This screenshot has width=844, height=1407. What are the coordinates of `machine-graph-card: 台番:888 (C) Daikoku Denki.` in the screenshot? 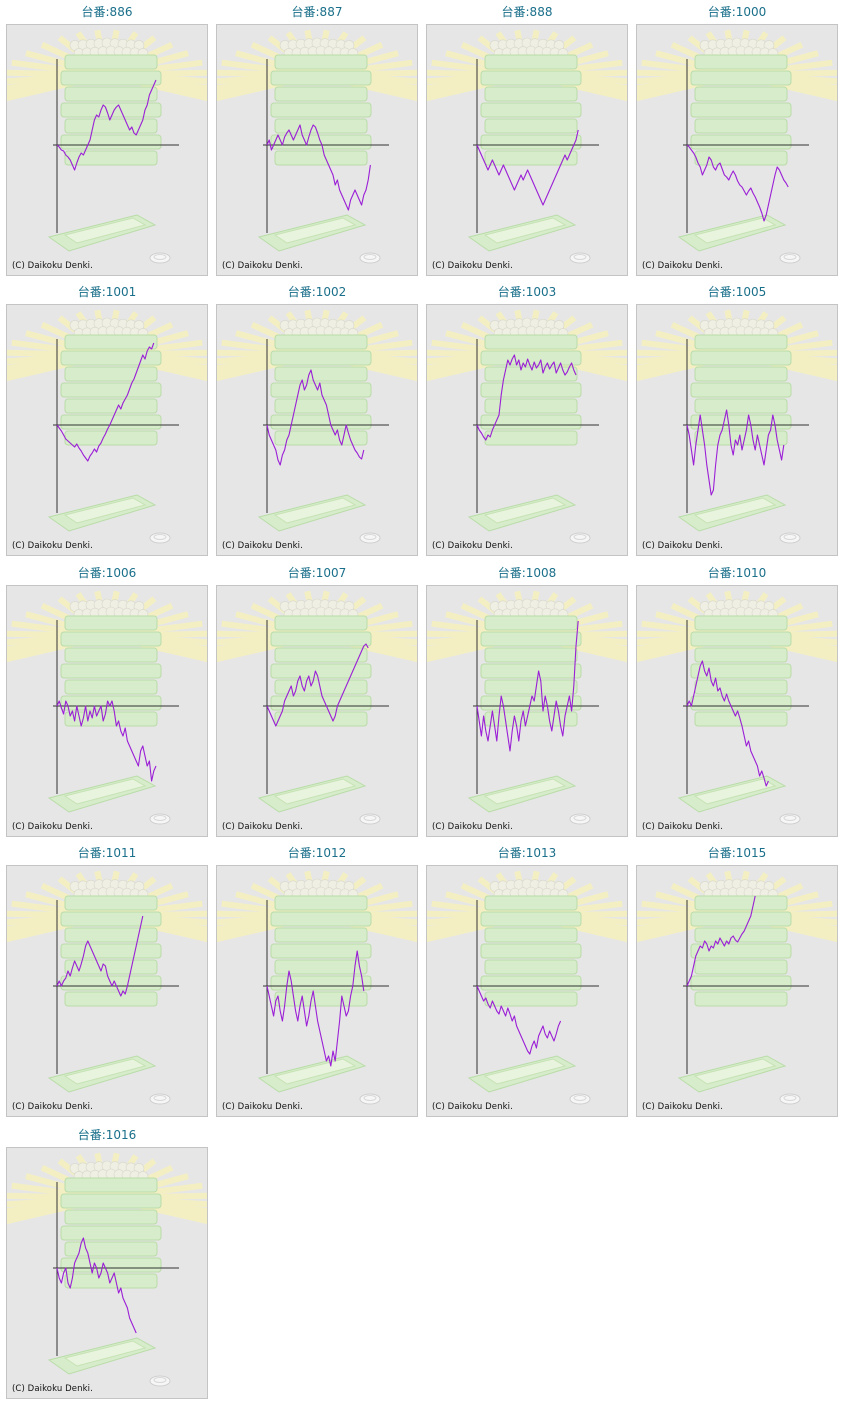 It's located at (527, 140).